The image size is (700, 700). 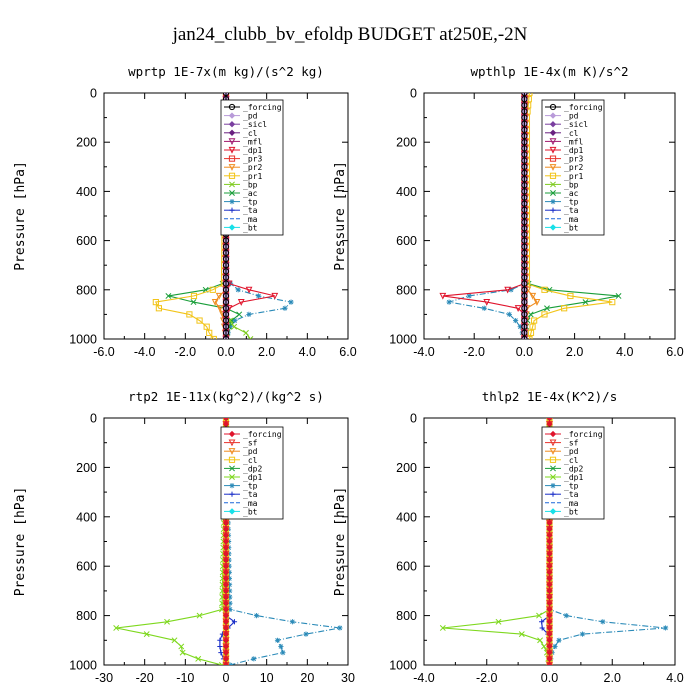 What do you see at coordinates (562, 133) in the screenshot?
I see `legend-item: _cl` at bounding box center [562, 133].